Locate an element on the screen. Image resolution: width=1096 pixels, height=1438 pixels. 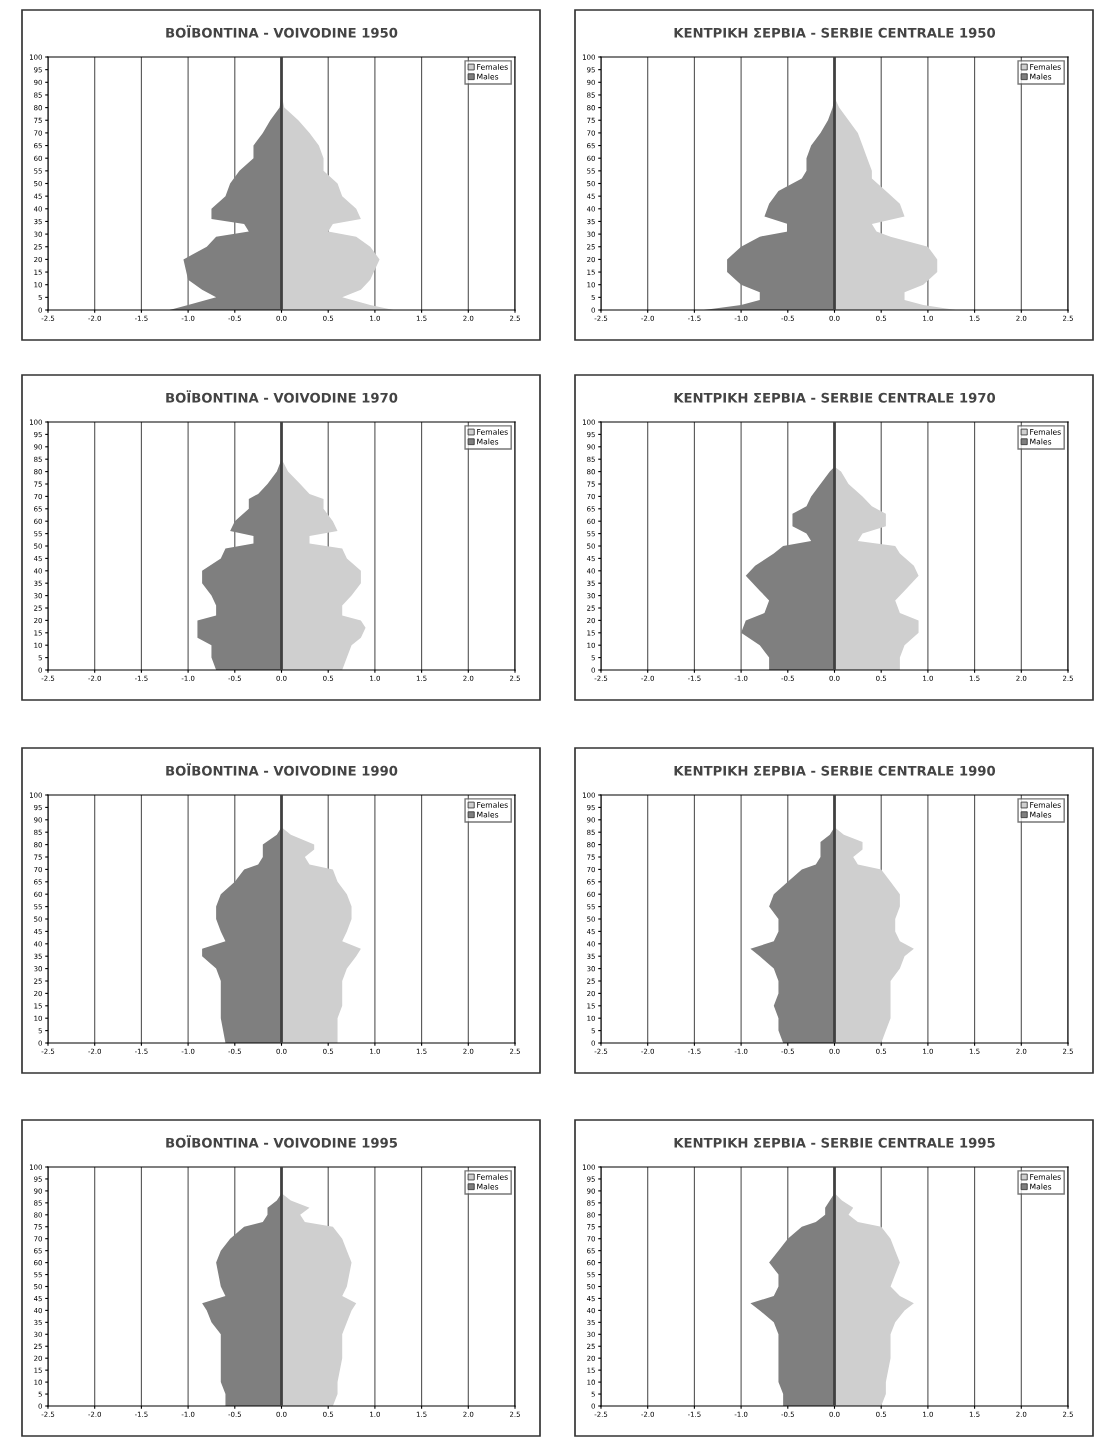
chart-title: ΚΕΝΤΡΙΚΗ ΣΕΡΒΙΑ - SERBIE CENTRALE 1950 is located at coordinates (835, 32).